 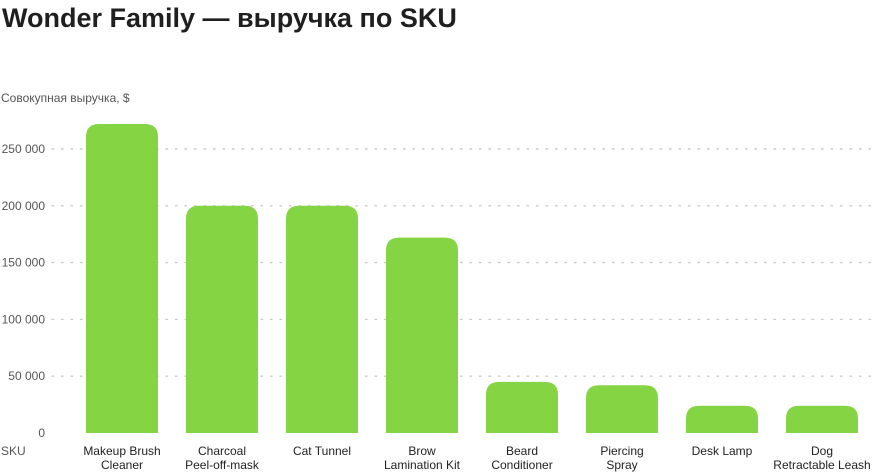 I want to click on x-tick-label-line: Conditioner, so click(x=521, y=465).